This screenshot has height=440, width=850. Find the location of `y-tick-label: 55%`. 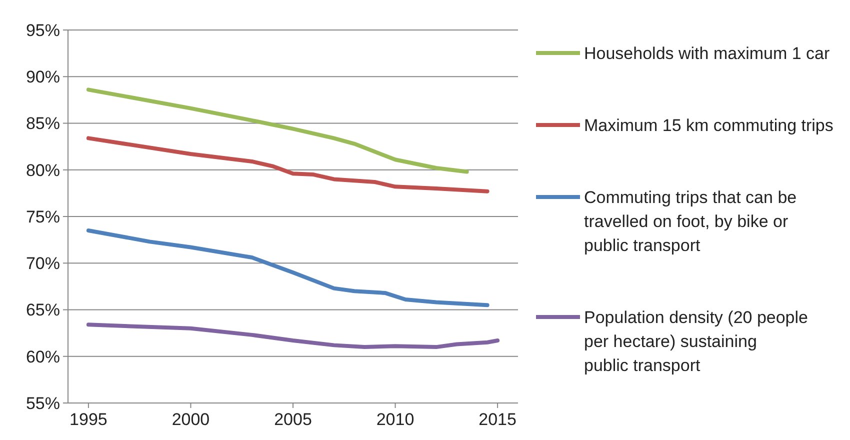

y-tick-label: 55% is located at coordinates (43, 403).